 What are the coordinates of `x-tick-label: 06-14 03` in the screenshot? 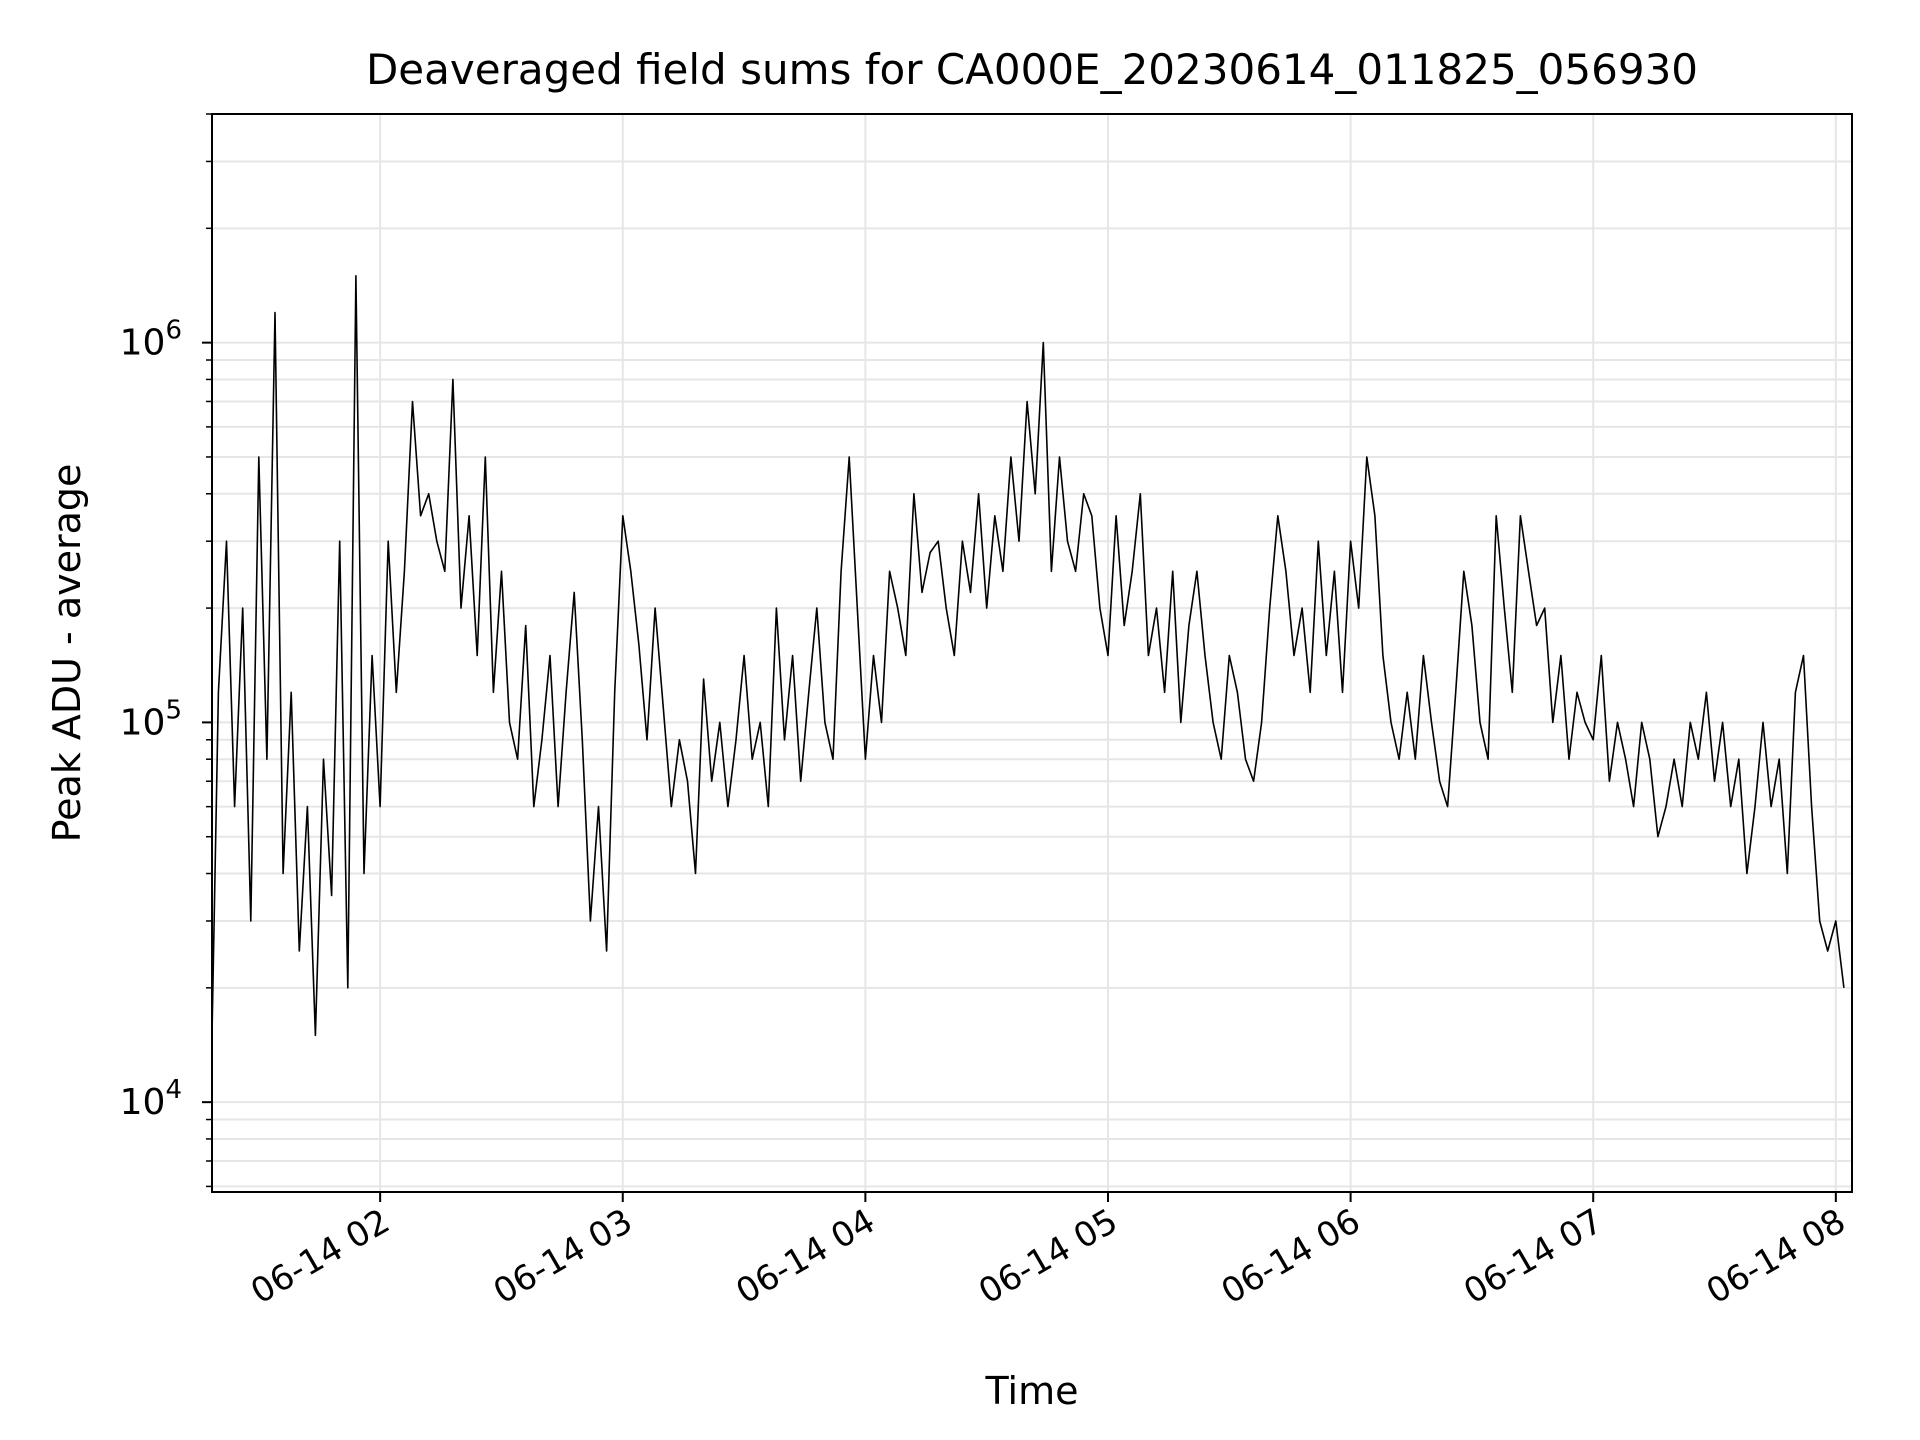 It's located at (563, 1256).